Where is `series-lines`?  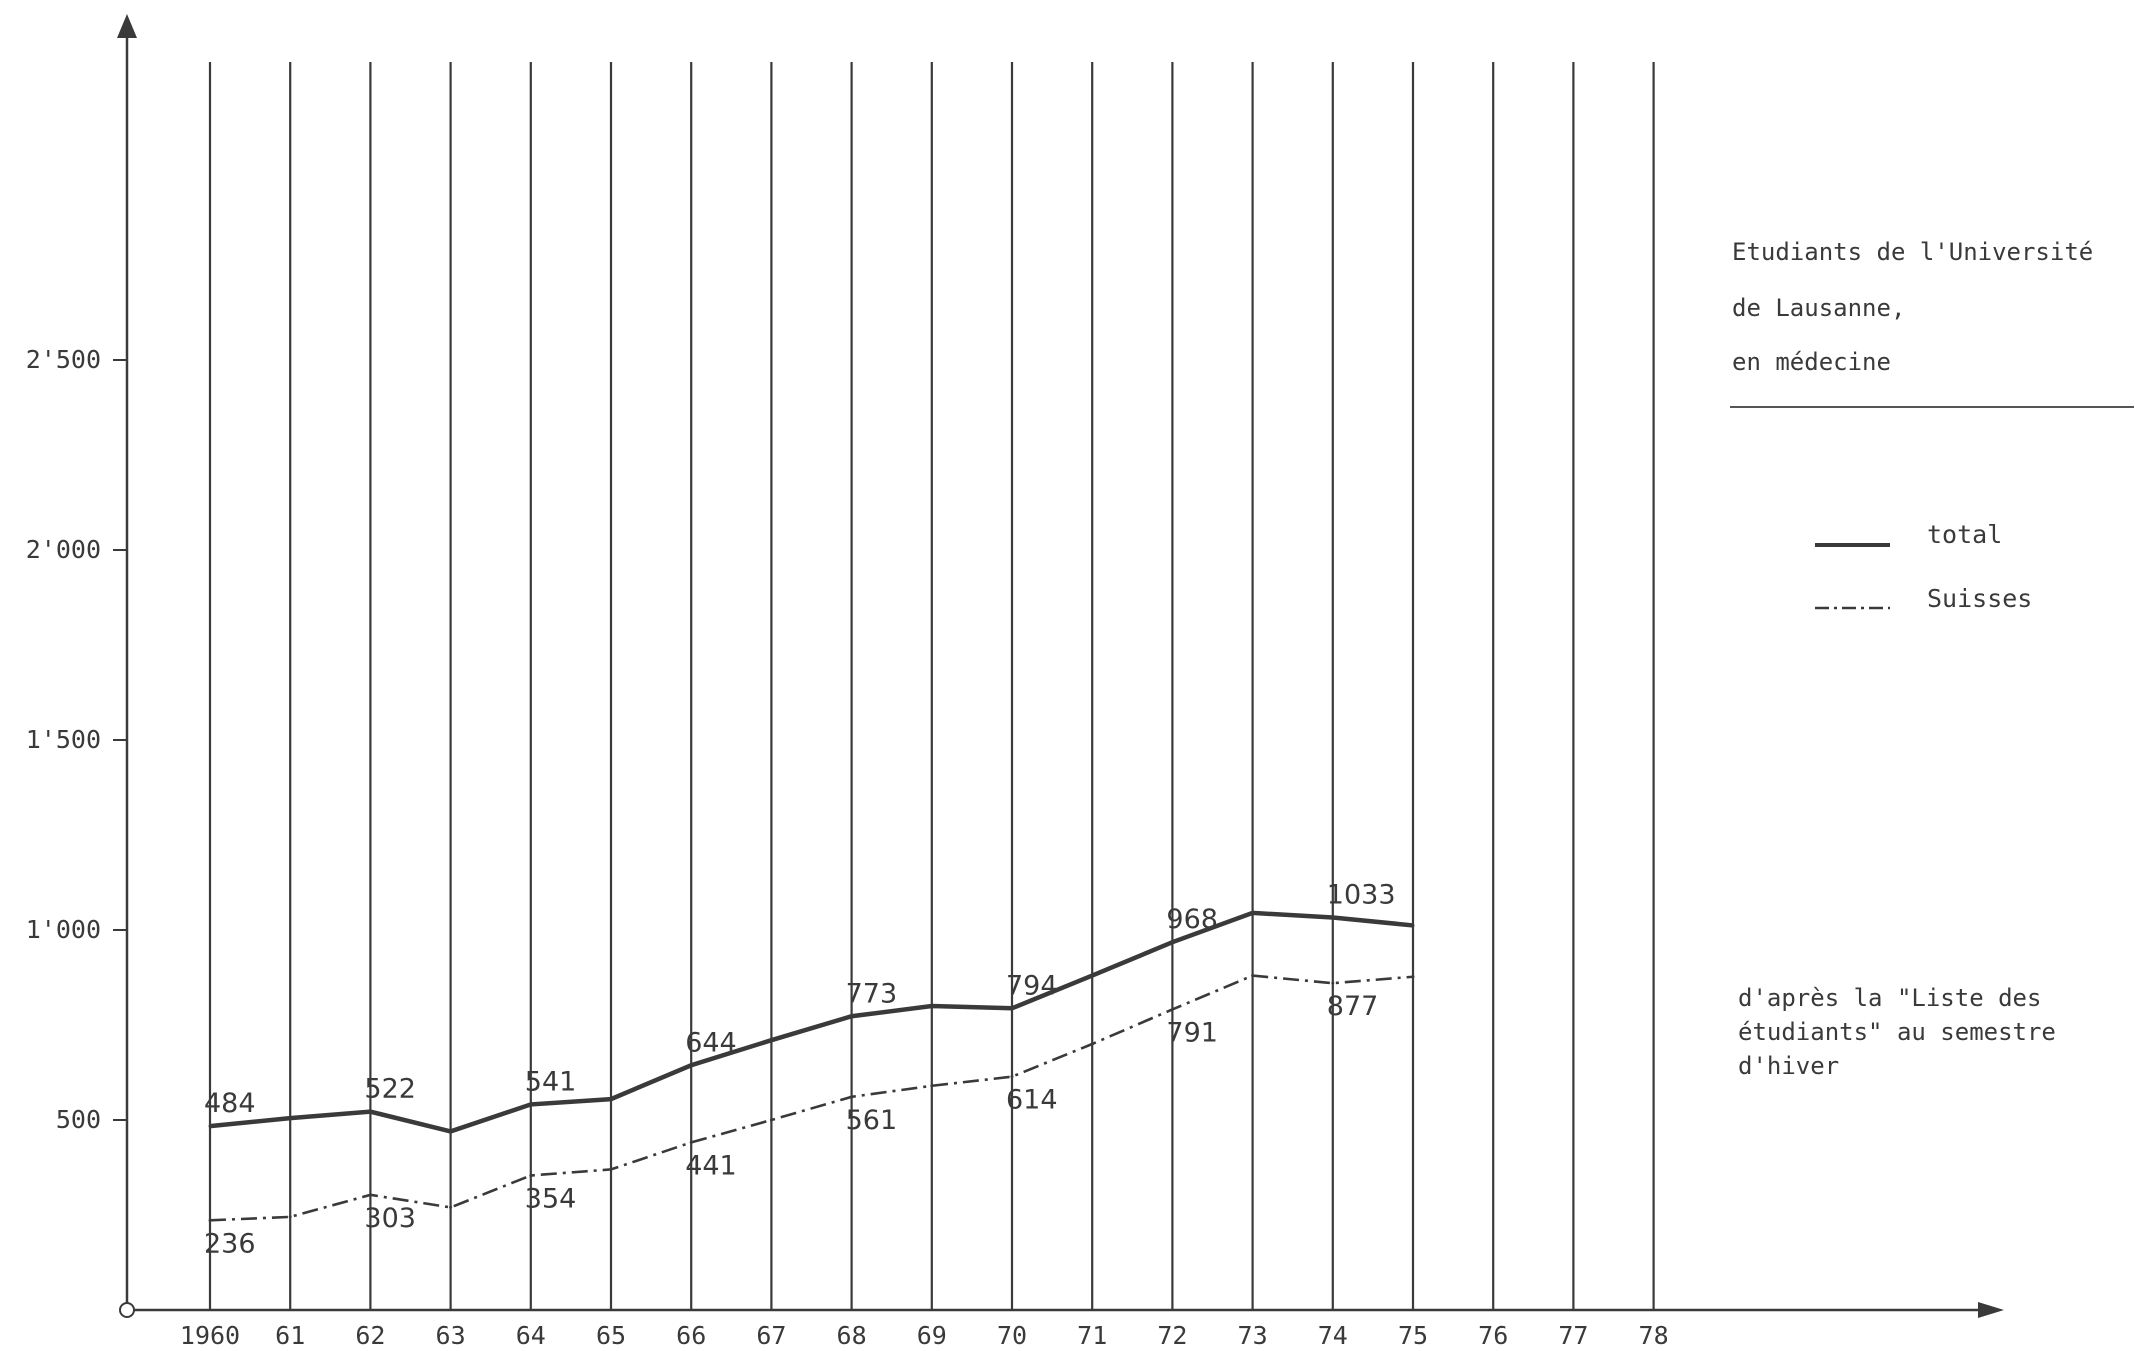 series-lines is located at coordinates (811, 1066).